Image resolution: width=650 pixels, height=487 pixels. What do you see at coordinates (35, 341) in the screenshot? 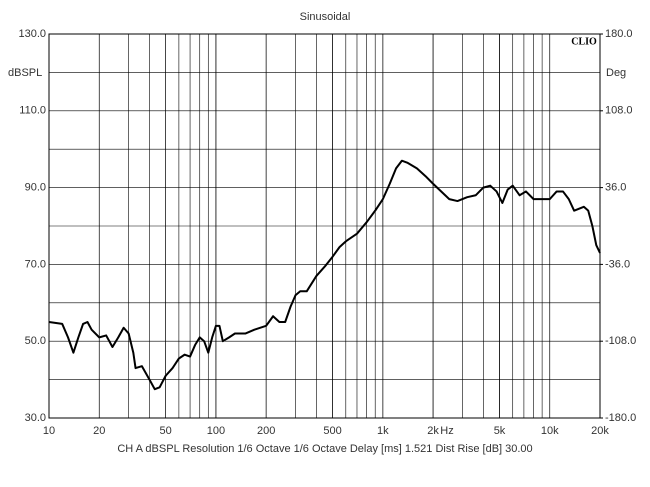
I see `y-tick-label: 50.0` at bounding box center [35, 341].